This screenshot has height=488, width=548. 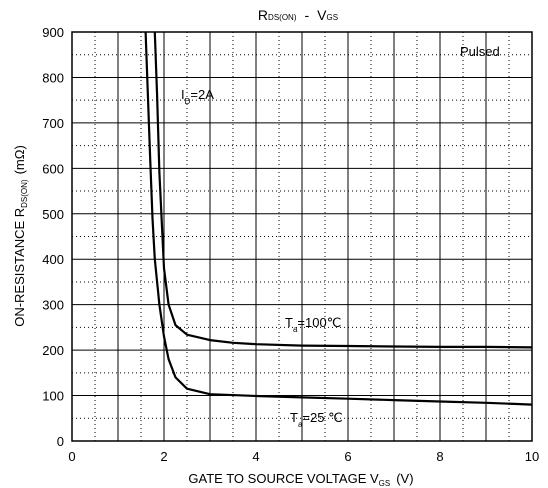 What do you see at coordinates (289, 322) in the screenshot?
I see `ta100-main: T` at bounding box center [289, 322].